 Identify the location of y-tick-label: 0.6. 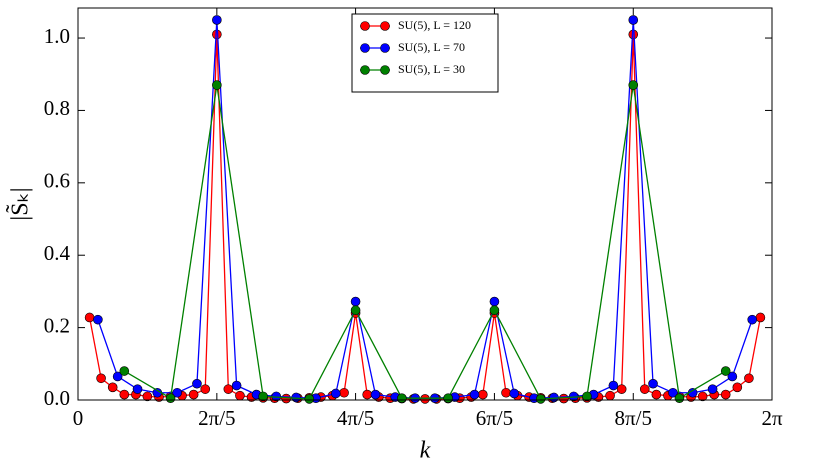
(57, 181).